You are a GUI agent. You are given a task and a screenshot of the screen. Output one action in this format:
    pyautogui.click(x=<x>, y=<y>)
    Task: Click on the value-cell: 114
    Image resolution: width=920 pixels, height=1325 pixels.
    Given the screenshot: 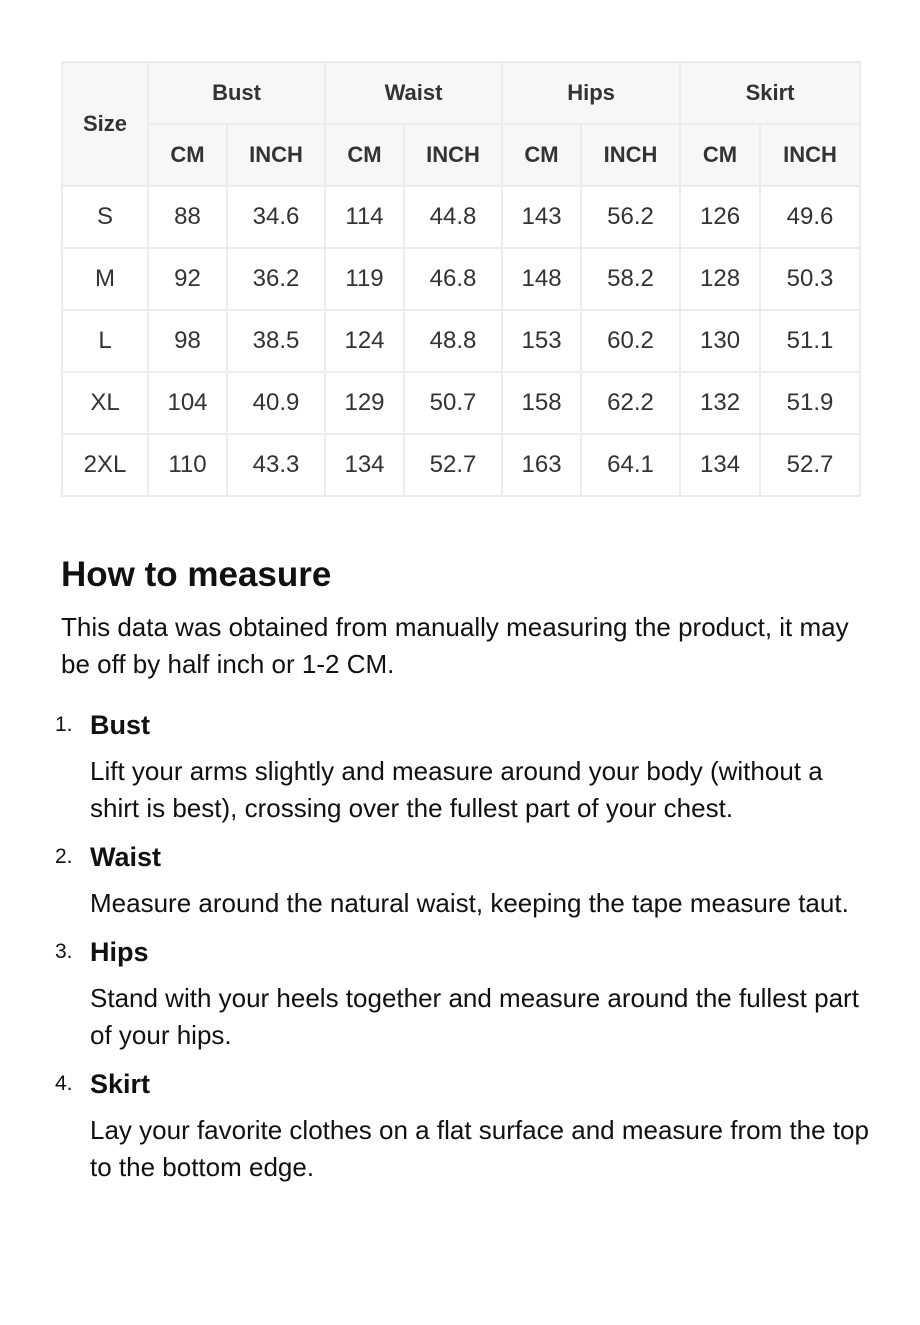 What is the action you would take?
    pyautogui.click(x=365, y=217)
    